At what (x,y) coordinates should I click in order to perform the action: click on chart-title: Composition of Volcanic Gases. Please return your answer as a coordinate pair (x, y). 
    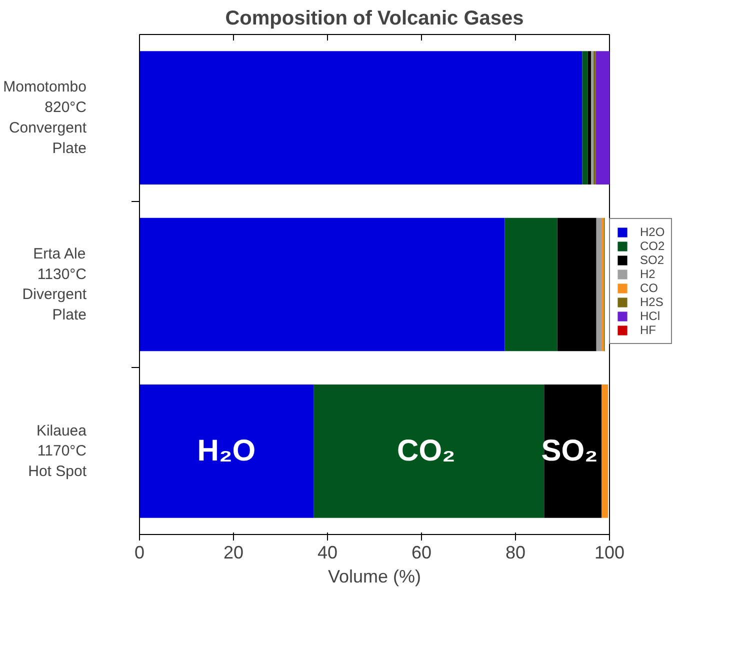
    Looking at the image, I should click on (374, 19).